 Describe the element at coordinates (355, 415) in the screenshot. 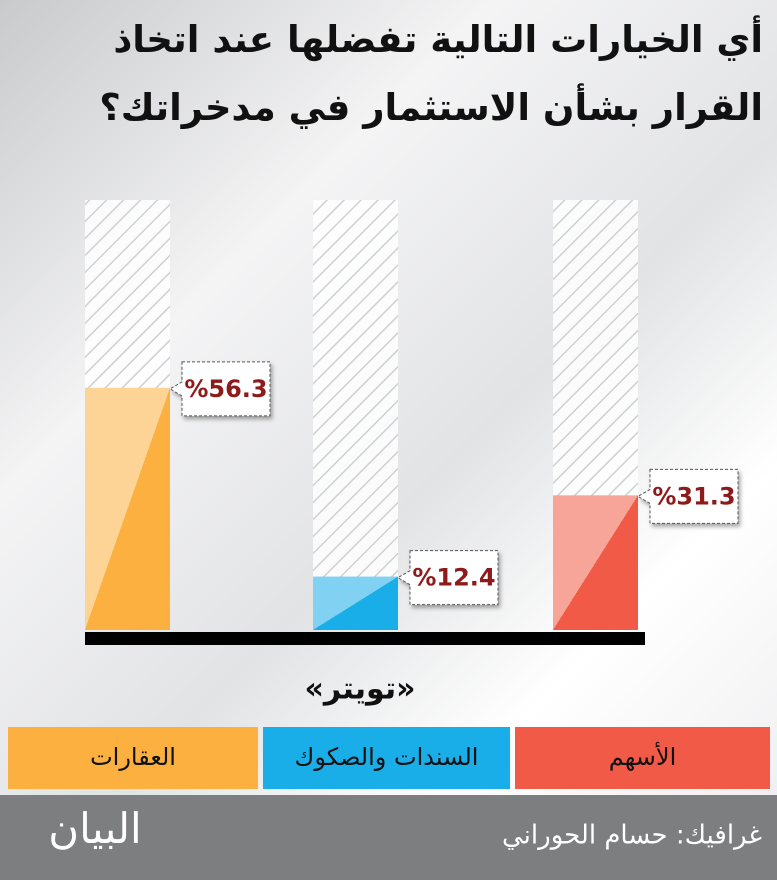

I see `bar-track` at that location.